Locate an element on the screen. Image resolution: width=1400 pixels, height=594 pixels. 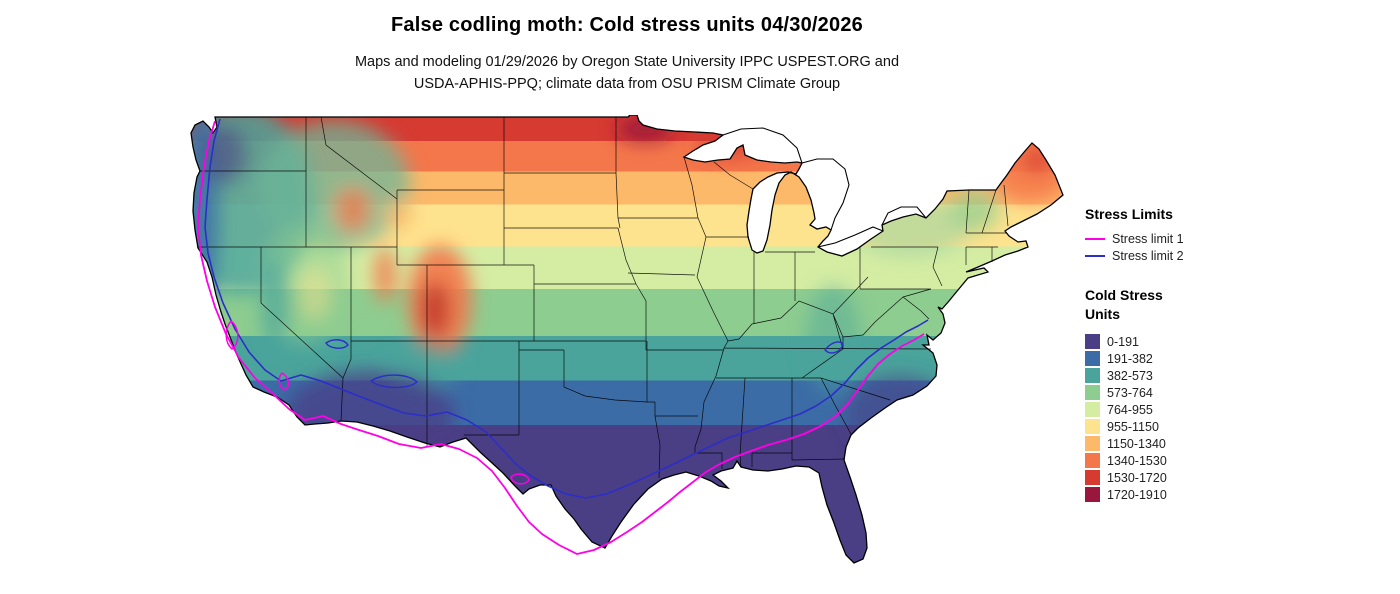
legend-entry-stress-limit-1: Stress limit 1 is located at coordinates (1170, 238).